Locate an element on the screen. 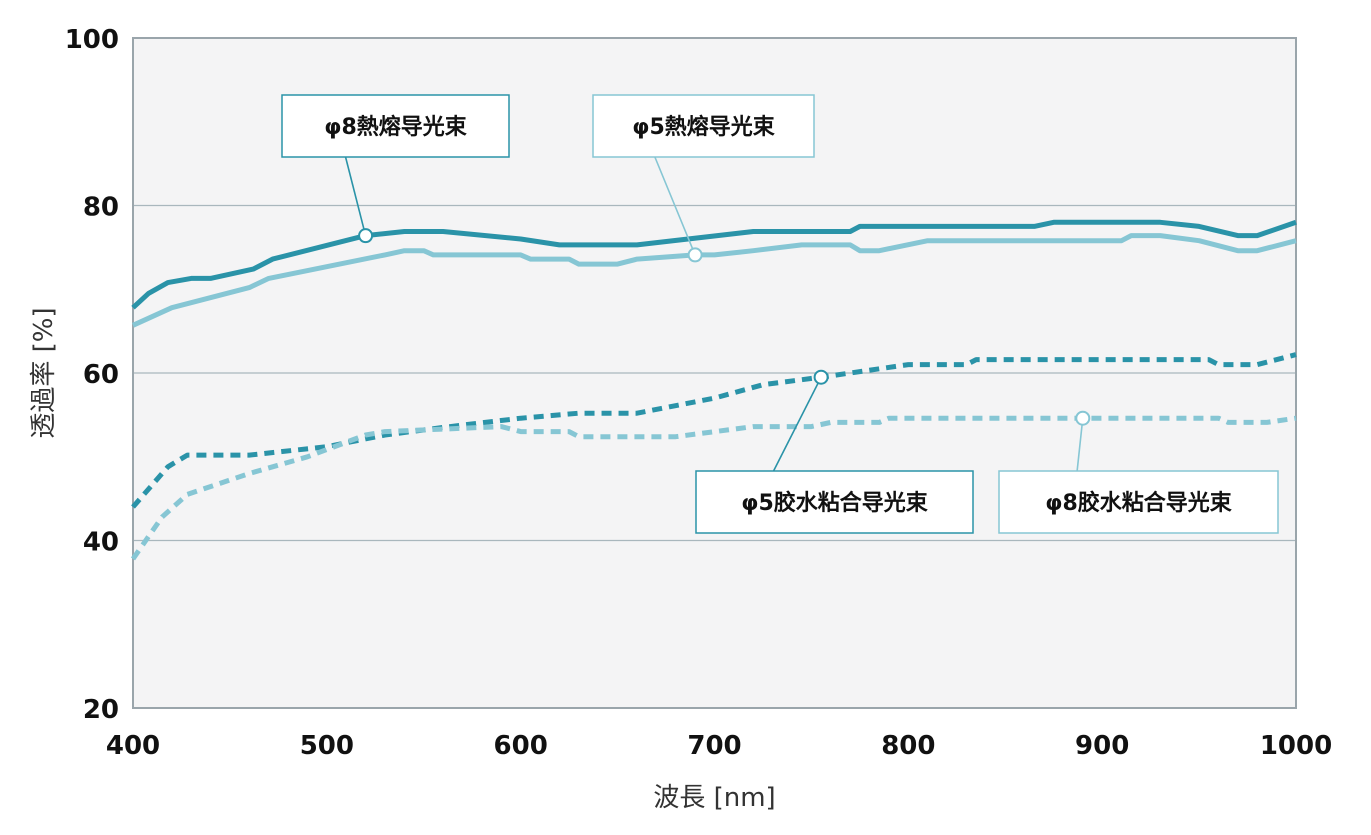 The height and width of the screenshot is (835, 1371). x-axis-ticks: 400 500 600 700 800 900 1000 is located at coordinates (719, 746).